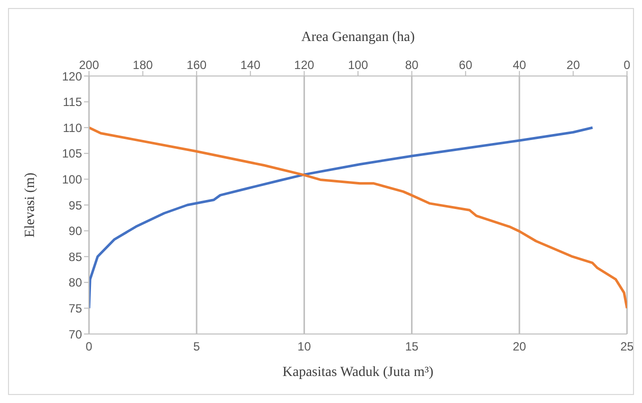 This screenshot has width=642, height=403. Describe the element at coordinates (89, 347) in the screenshot. I see `x-tick-label: 0` at that location.